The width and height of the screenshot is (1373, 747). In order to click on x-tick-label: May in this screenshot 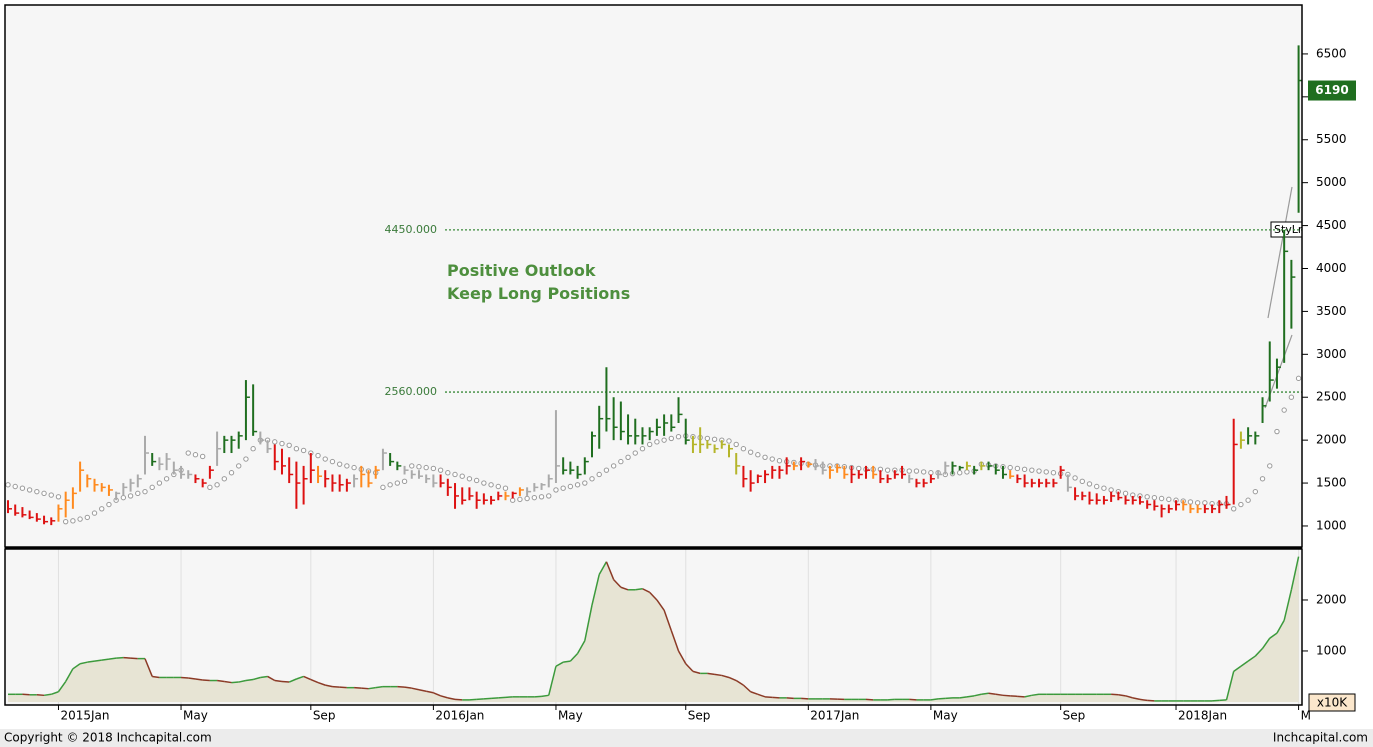, I will do `click(195, 716)`.